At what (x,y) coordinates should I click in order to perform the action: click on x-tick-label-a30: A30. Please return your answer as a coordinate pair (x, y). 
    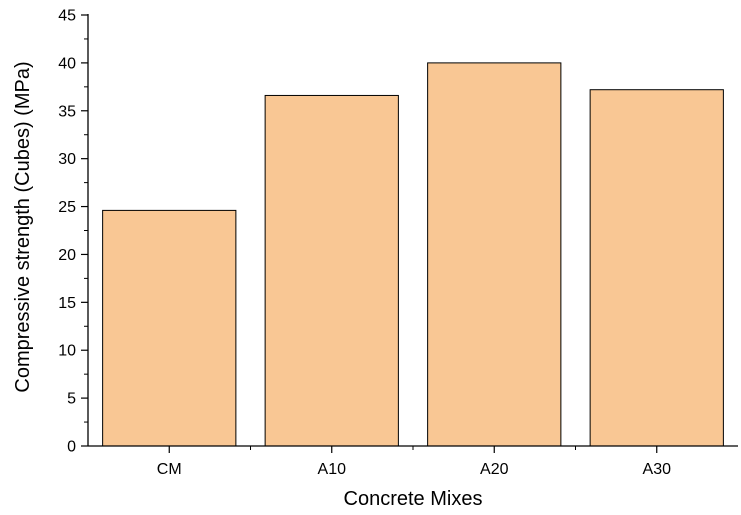
    Looking at the image, I should click on (657, 469).